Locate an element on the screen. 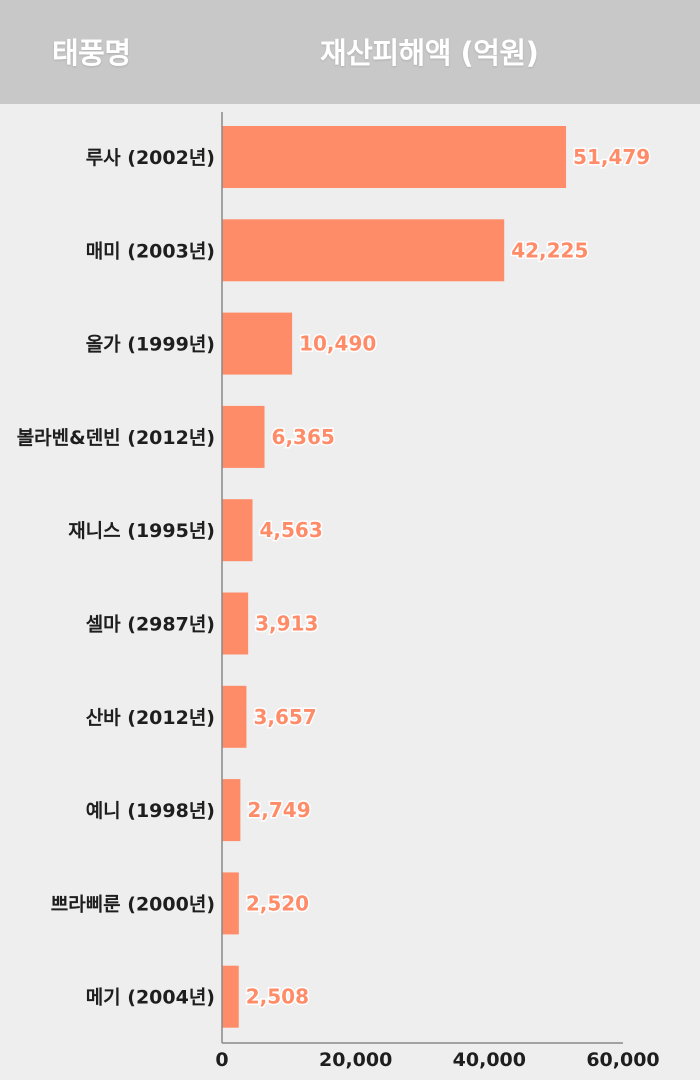 The height and width of the screenshot is (1080, 700). category-label: 매미 (2003년) is located at coordinates (150, 251).